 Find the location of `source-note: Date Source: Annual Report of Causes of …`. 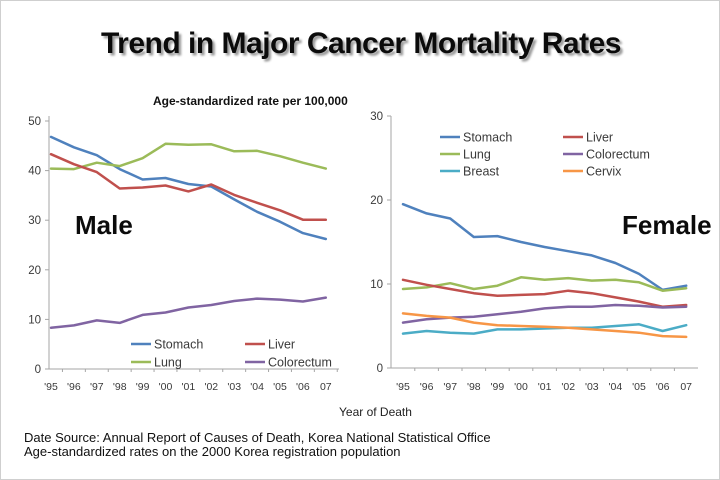

source-note: Date Source: Annual Report of Causes of … is located at coordinates (257, 445).